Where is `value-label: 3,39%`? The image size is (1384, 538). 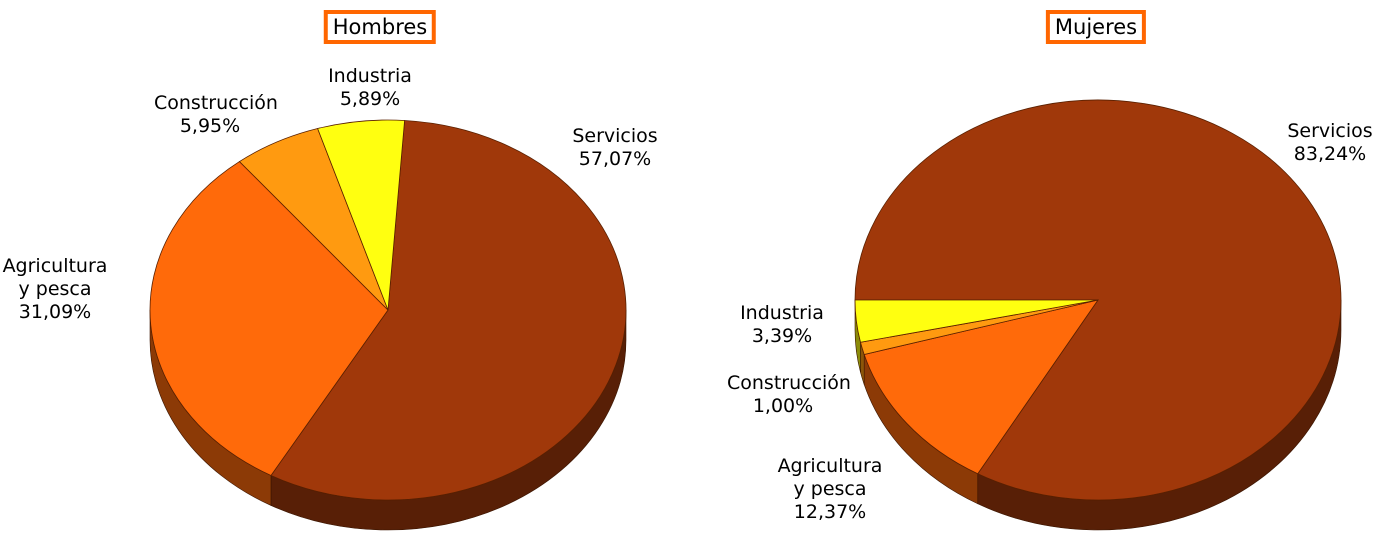 value-label: 3,39% is located at coordinates (782, 336).